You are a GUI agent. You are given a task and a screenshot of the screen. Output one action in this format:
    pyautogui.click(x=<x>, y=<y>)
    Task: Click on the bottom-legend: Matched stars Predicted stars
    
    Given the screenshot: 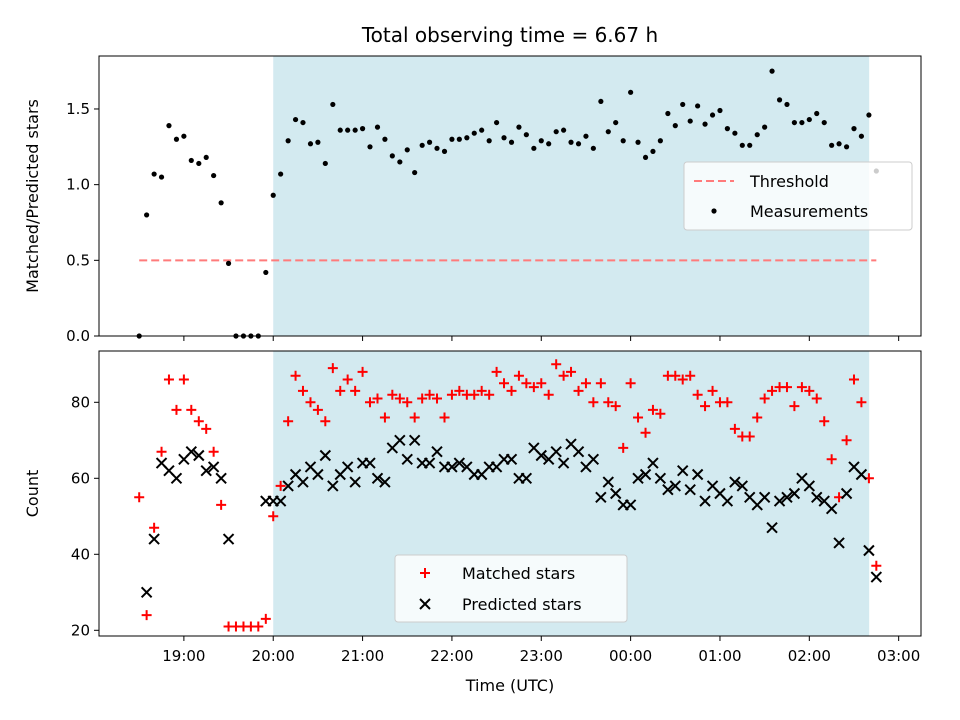 What is the action you would take?
    pyautogui.click(x=511, y=588)
    